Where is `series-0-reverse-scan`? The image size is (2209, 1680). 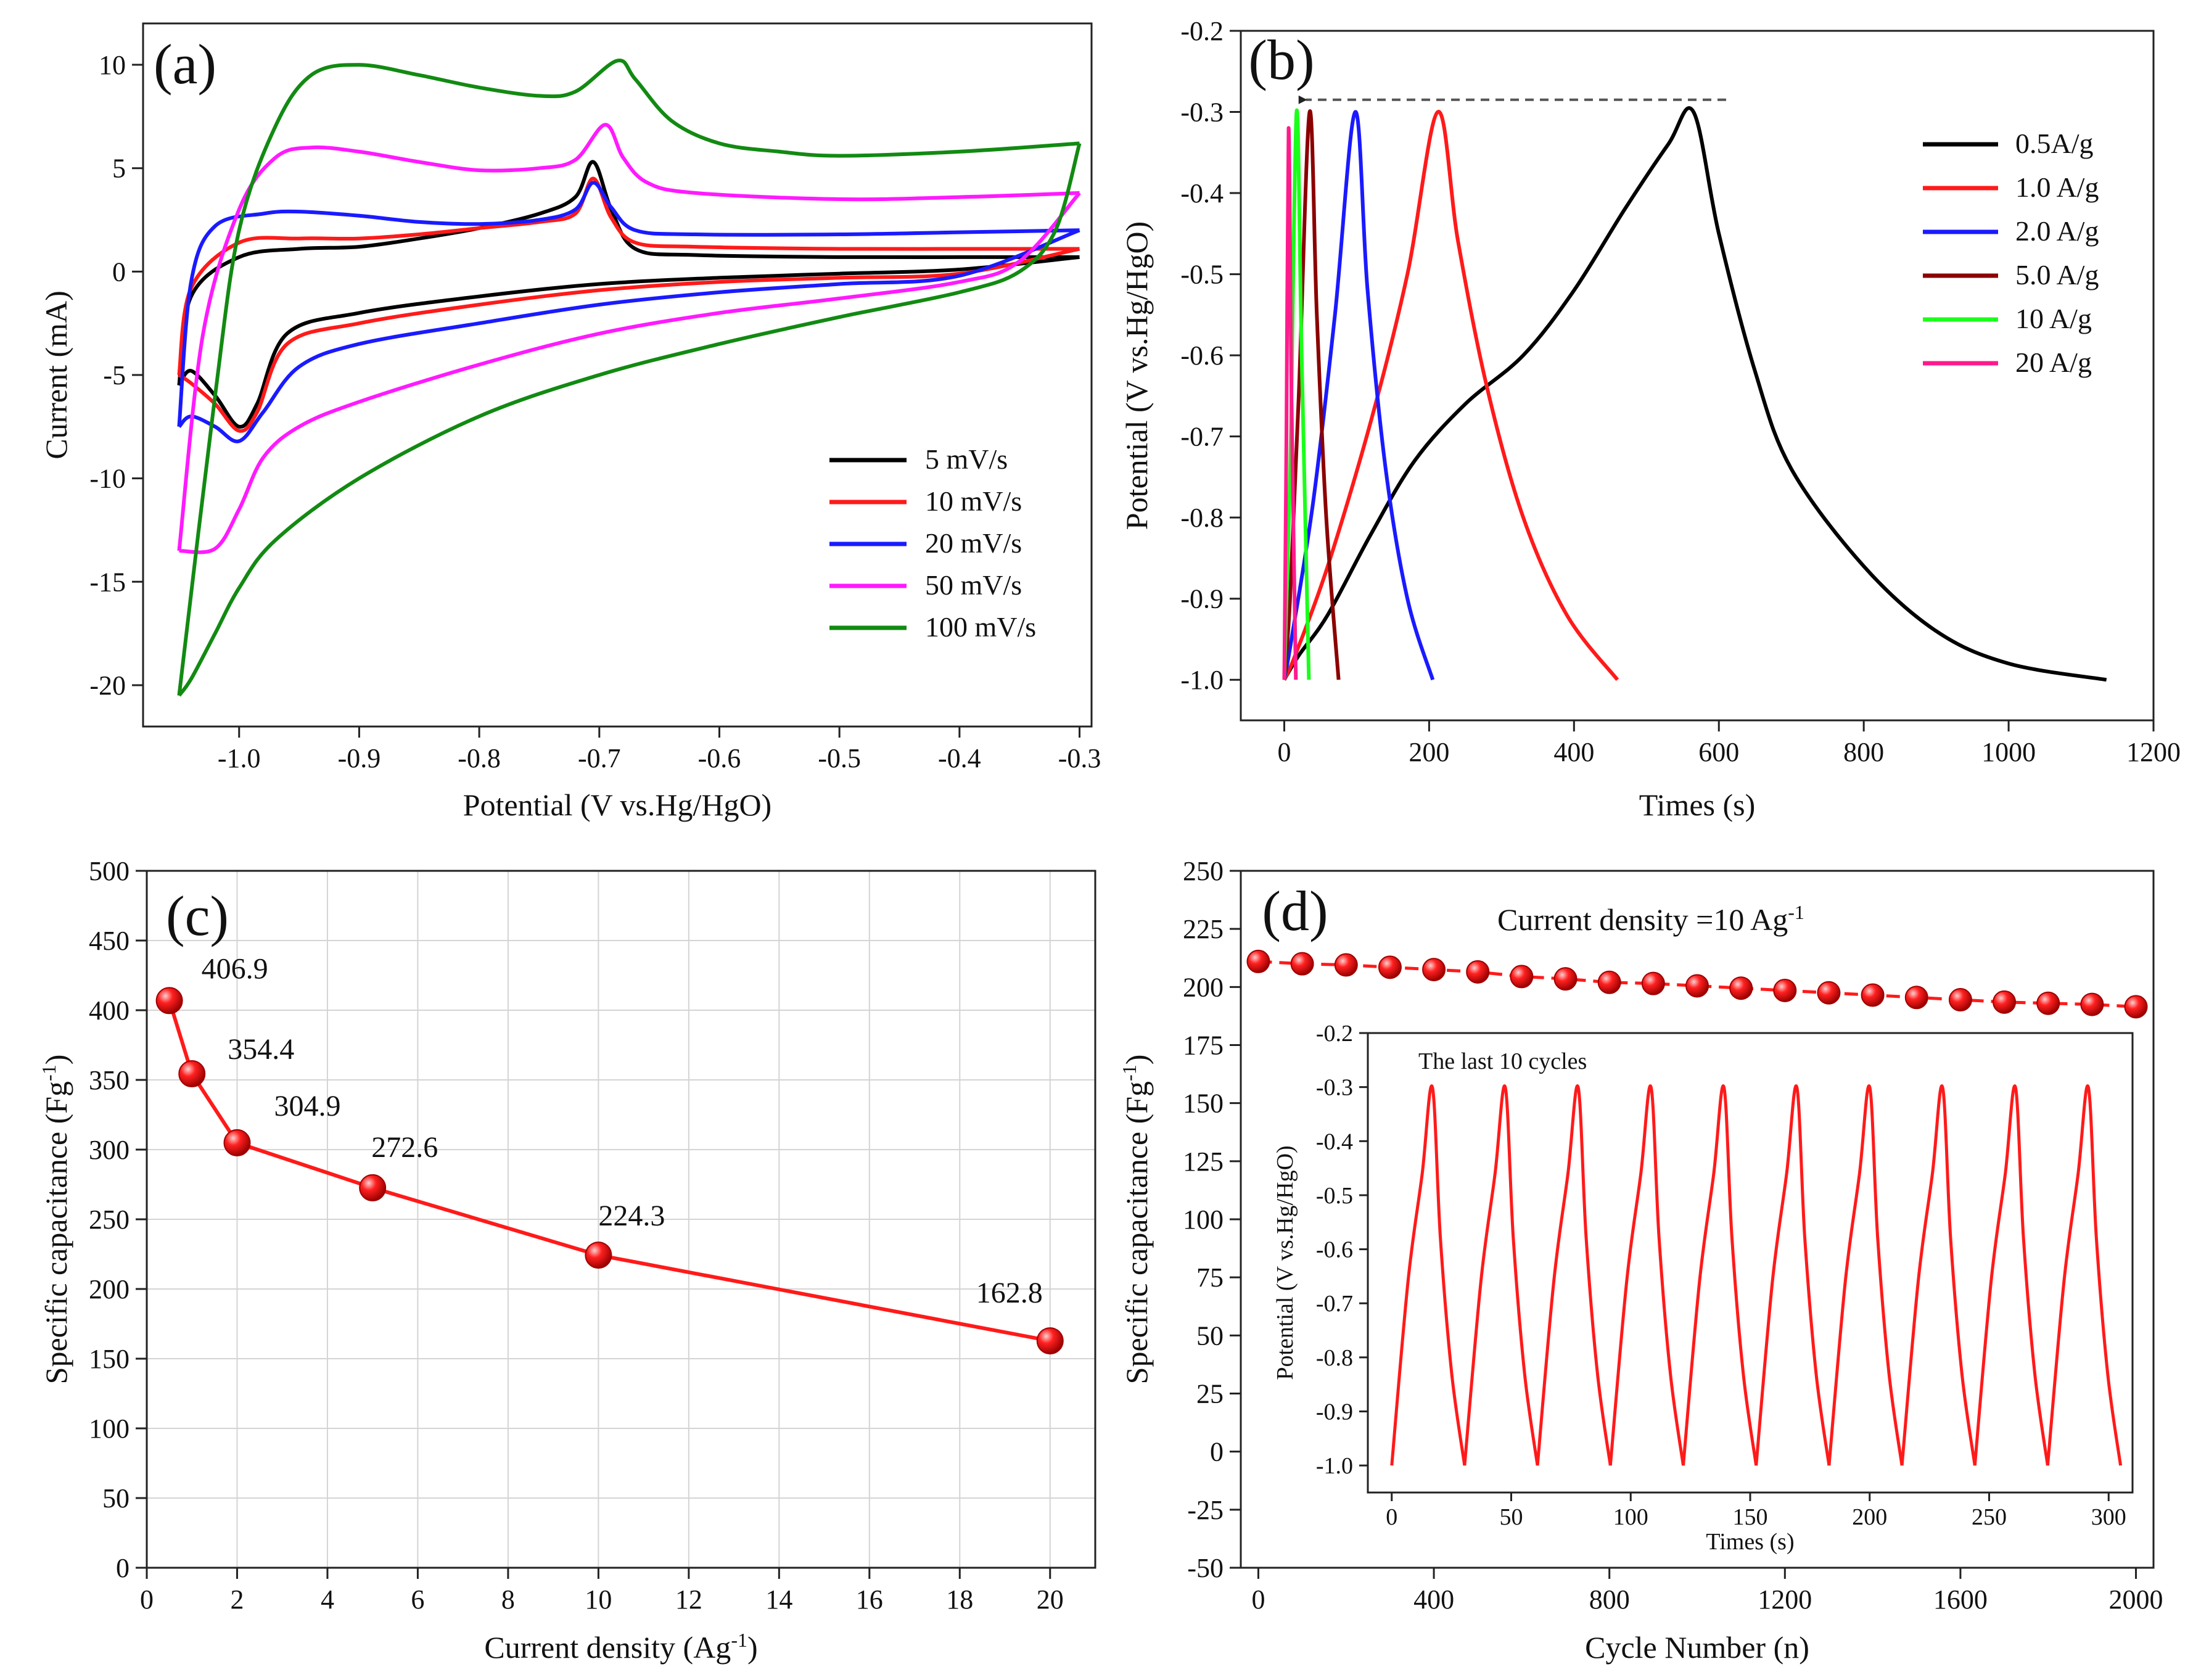
series-0-reverse-scan is located at coordinates (628, 342).